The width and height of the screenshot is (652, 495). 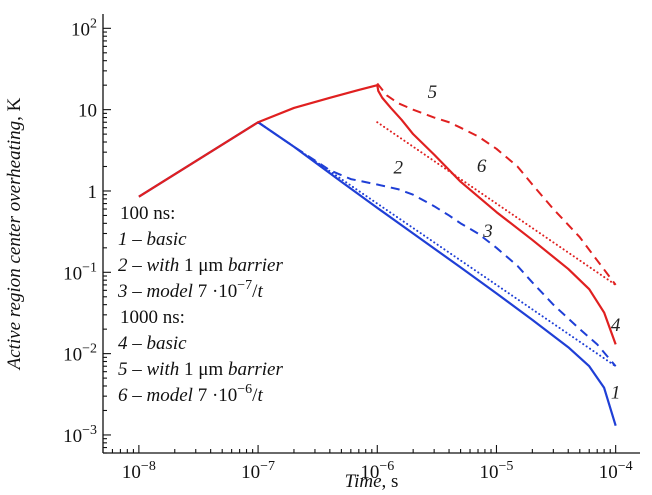 I want to click on x-tick-label: 10⁻⁷, so click(x=258, y=471).